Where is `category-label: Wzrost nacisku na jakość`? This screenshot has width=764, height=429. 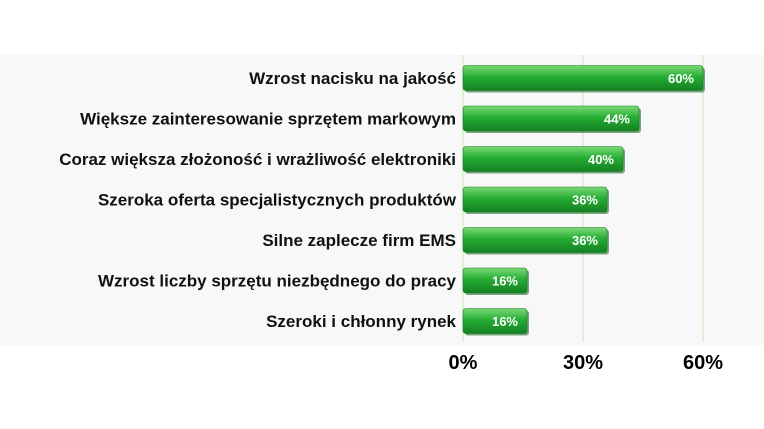 category-label: Wzrost nacisku na jakość is located at coordinates (352, 78).